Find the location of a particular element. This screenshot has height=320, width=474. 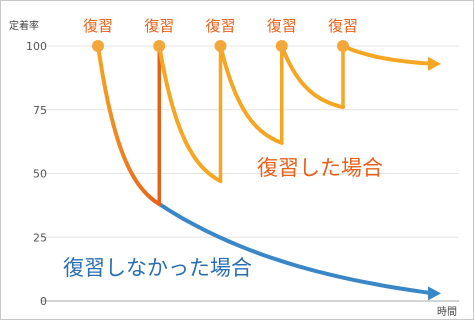

series-label-no-review: 復習しなかった場合 is located at coordinates (157, 268).